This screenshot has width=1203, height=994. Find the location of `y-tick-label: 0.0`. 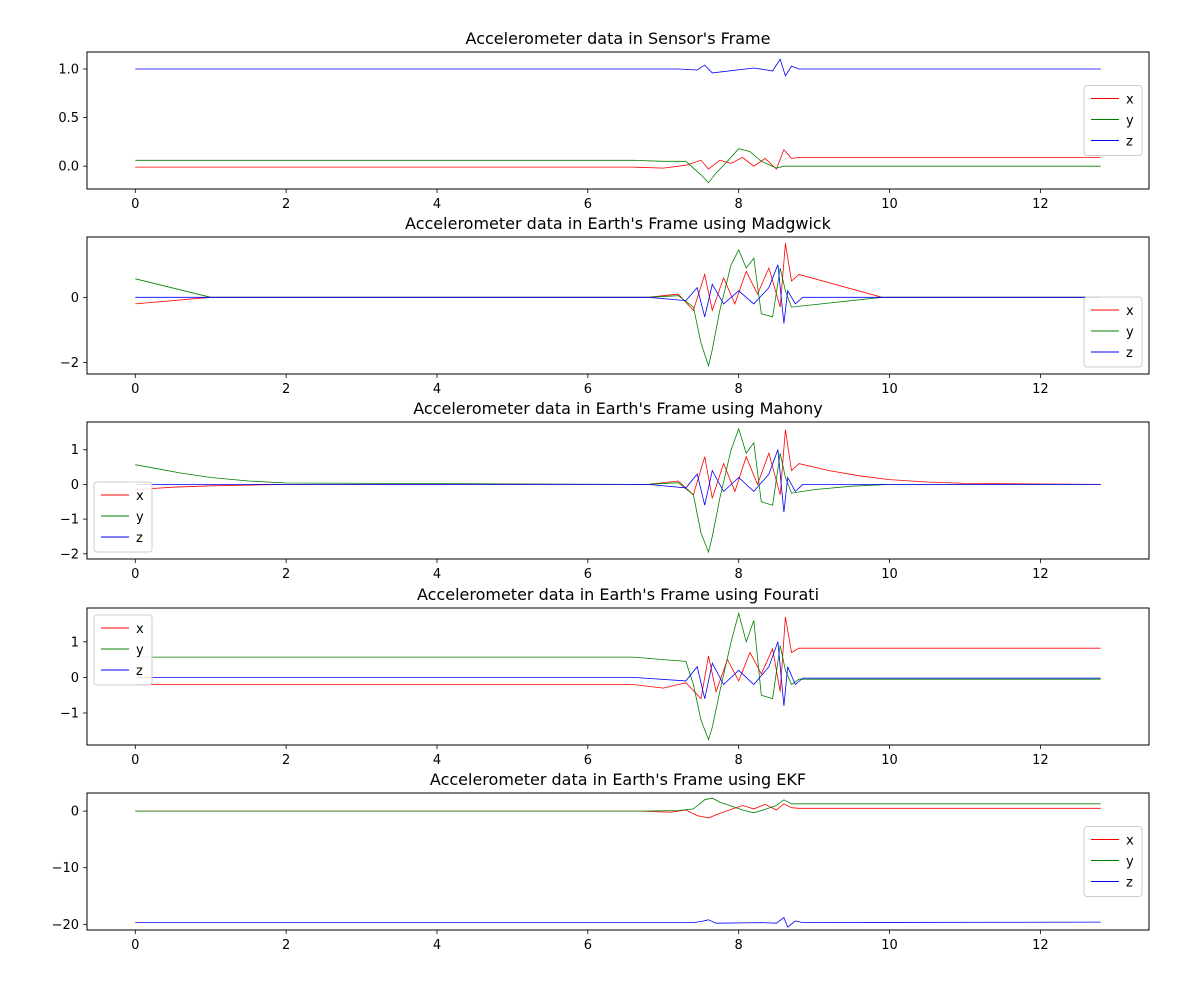

y-tick-label: 0.0 is located at coordinates (68, 167).